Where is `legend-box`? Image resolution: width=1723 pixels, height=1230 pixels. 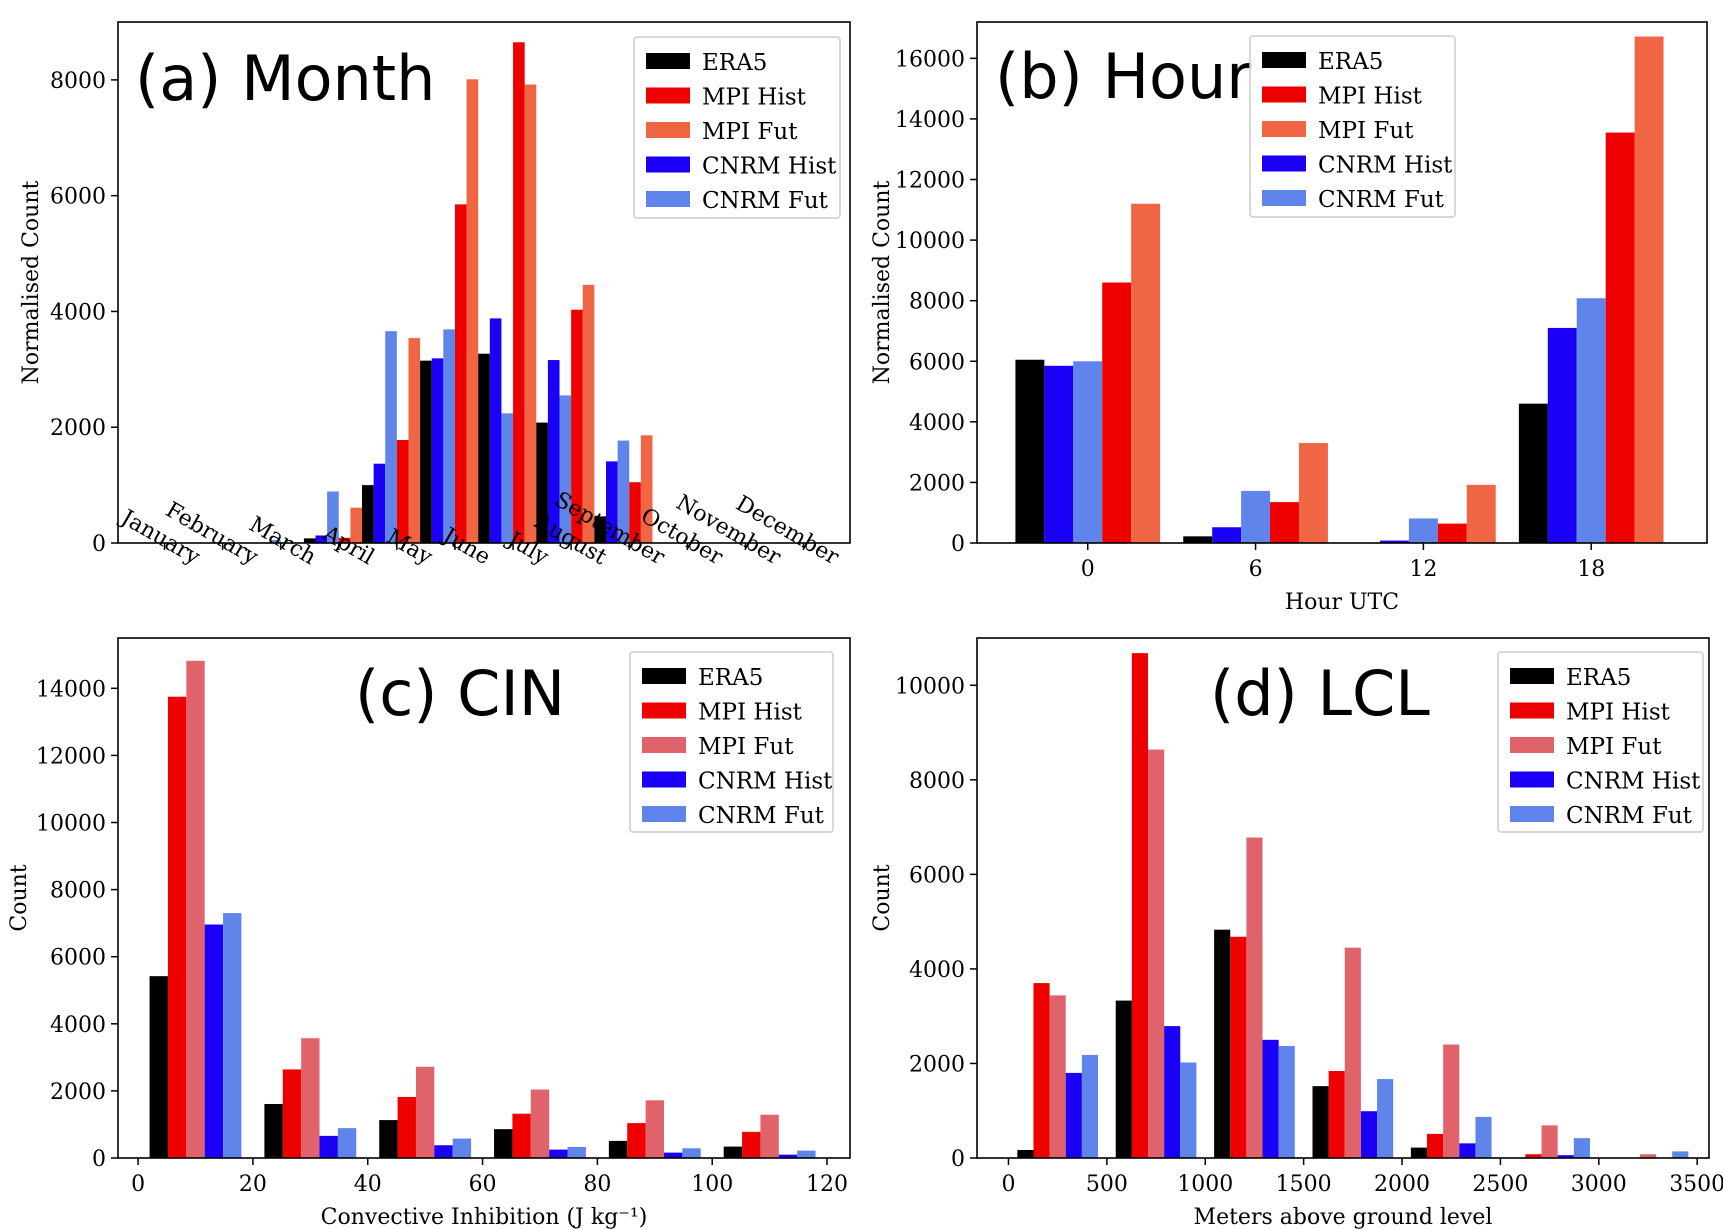
legend-box is located at coordinates (1352, 126).